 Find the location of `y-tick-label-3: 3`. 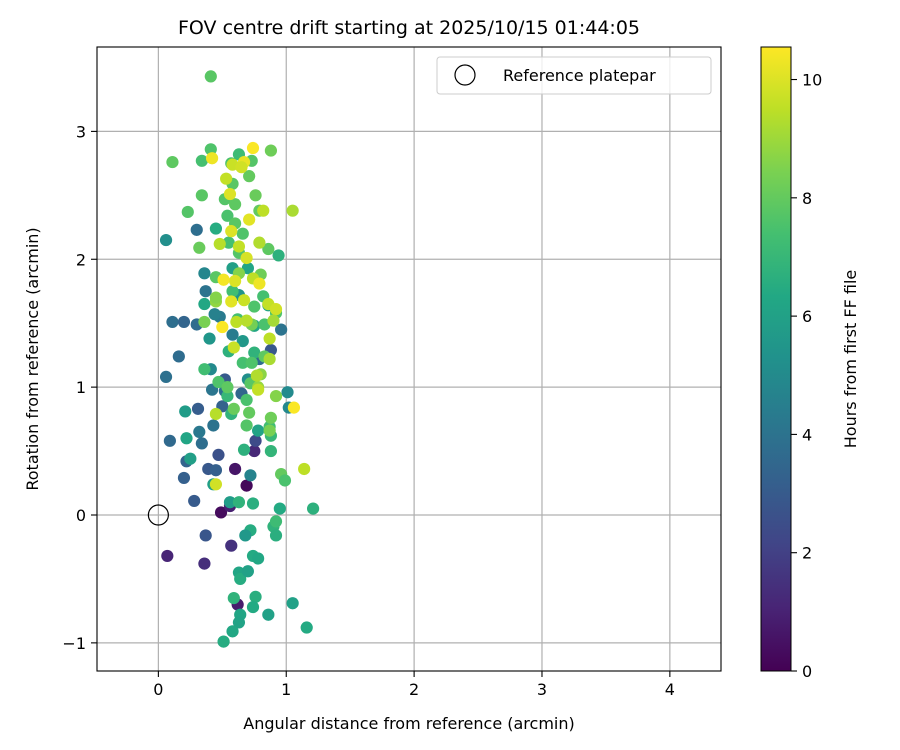

y-tick-label-3: 3 is located at coordinates (81, 131).